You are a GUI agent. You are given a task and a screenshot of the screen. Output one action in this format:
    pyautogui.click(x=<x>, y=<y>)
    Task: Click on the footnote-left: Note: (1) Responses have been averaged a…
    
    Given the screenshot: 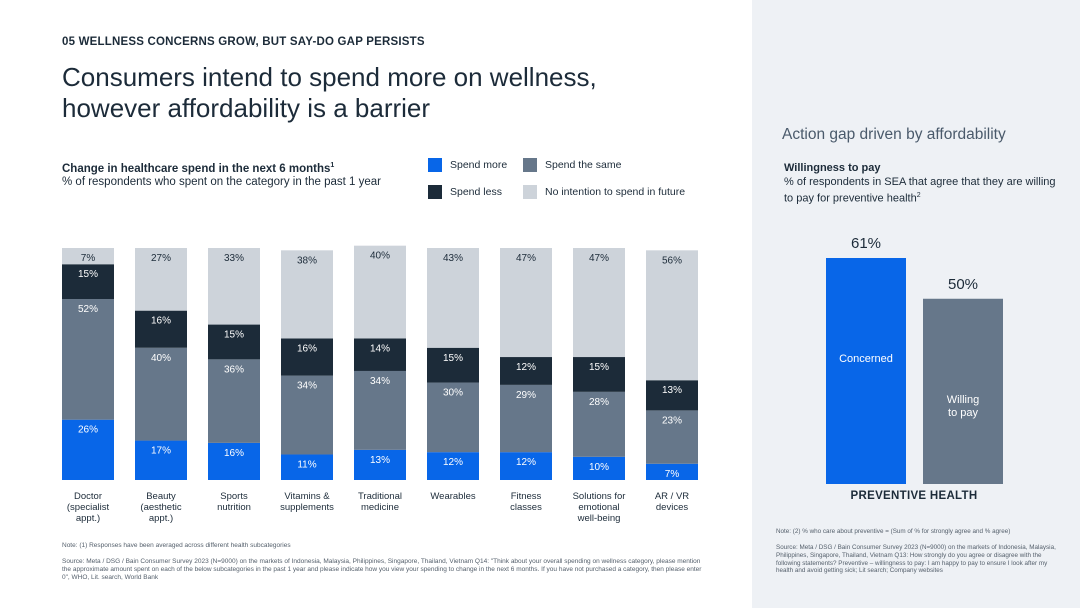 What is the action you would take?
    pyautogui.click(x=176, y=545)
    